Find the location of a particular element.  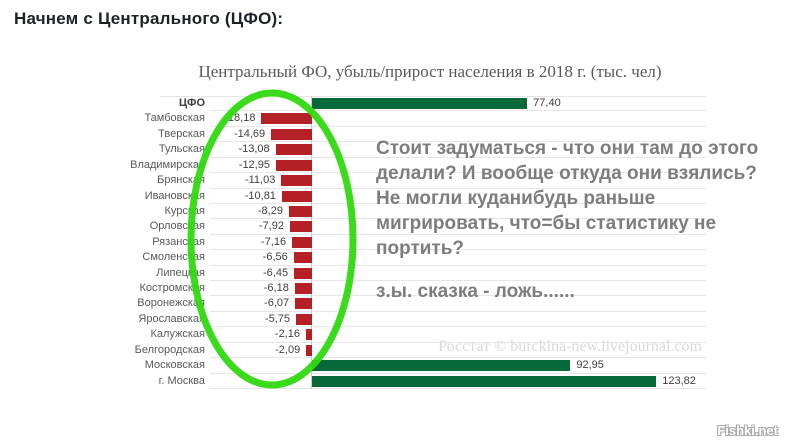

category-label: Ивановская is located at coordinates (174, 195).